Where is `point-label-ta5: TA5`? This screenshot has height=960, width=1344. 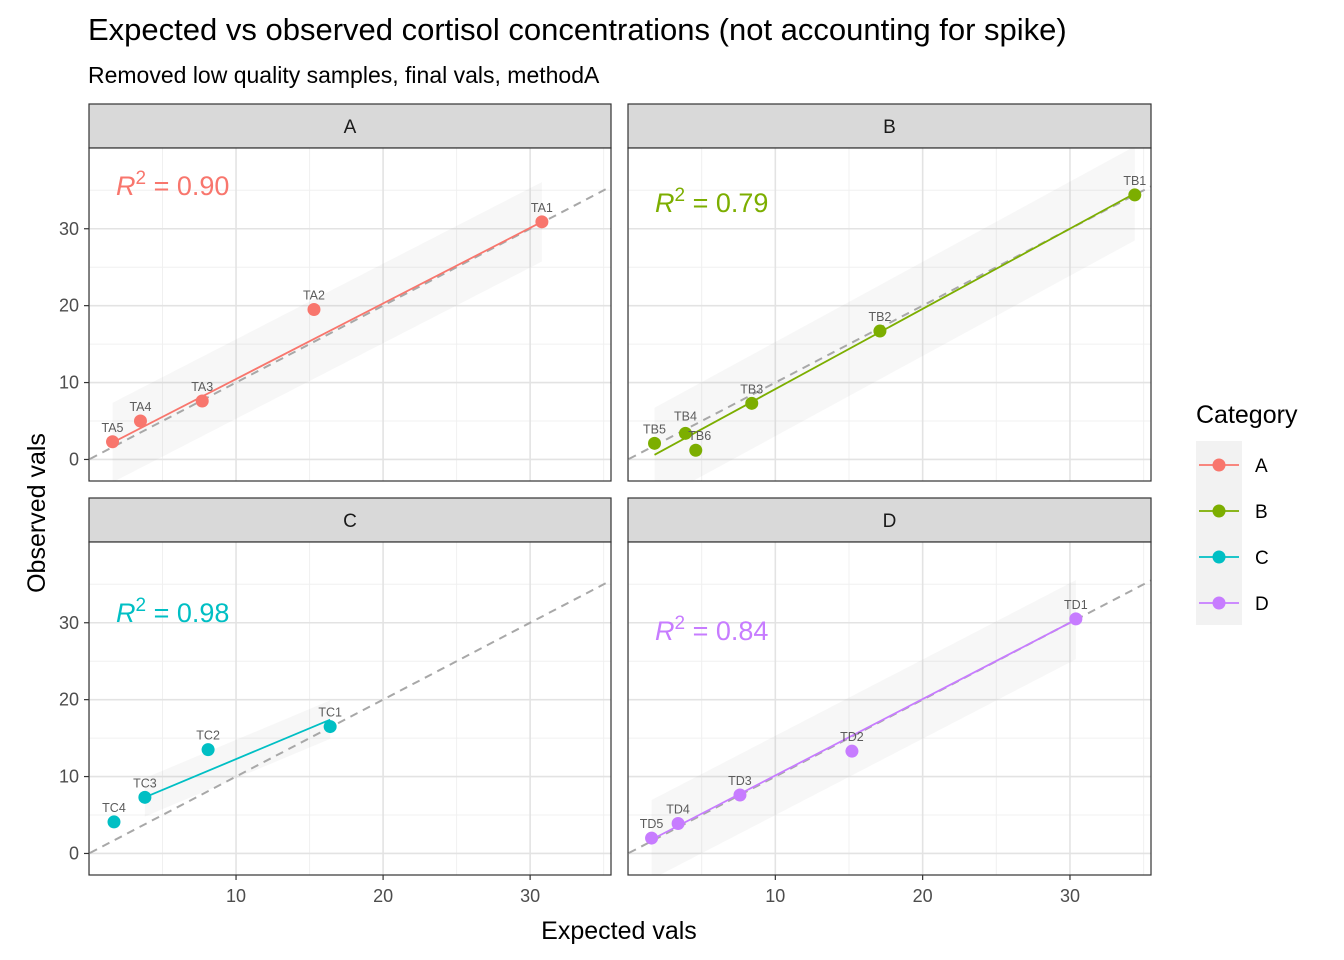
point-label-ta5: TA5 is located at coordinates (113, 428).